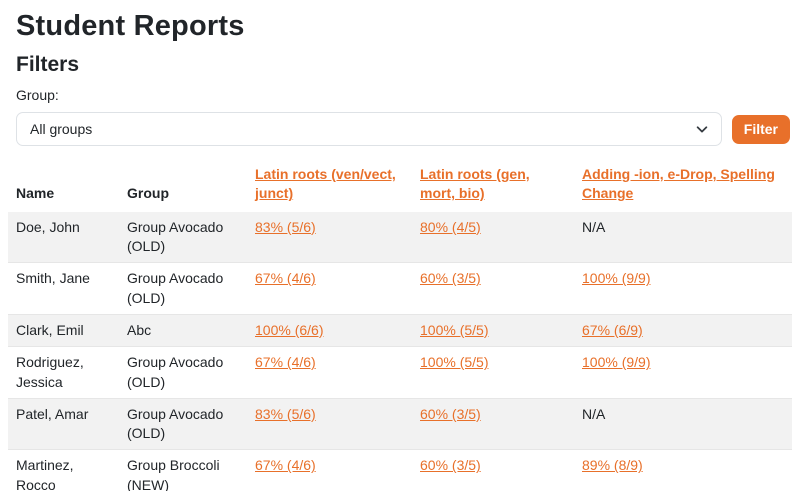  I want to click on student-name-cell: Patel, Amar, so click(52, 413).